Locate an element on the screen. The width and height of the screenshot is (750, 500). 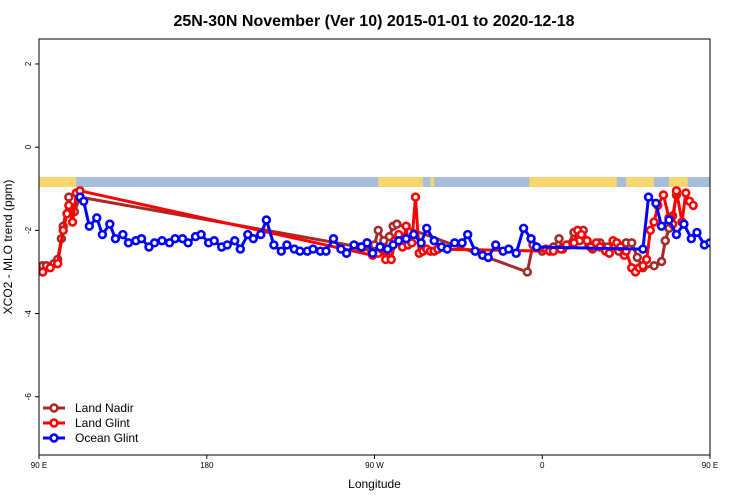
x-axis-label: Longitude is located at coordinates (374, 484).